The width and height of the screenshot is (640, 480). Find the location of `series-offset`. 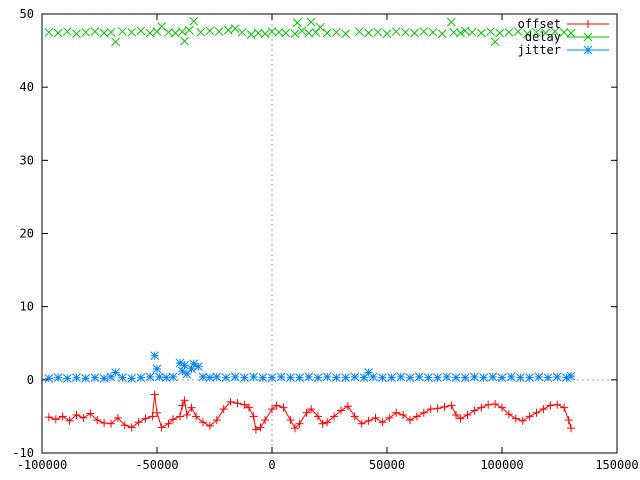

series-offset is located at coordinates (309, 412).